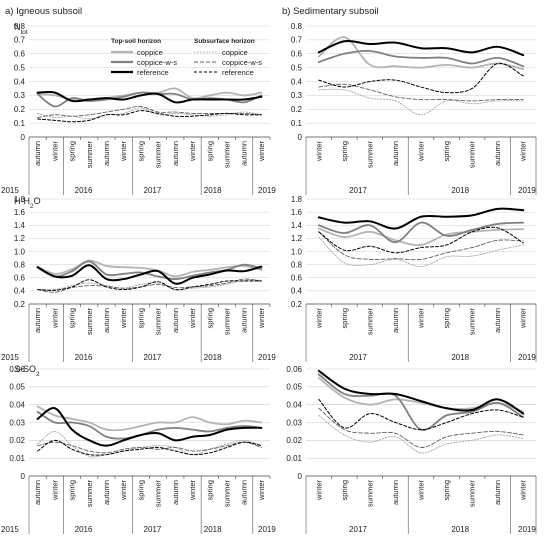 This screenshot has width=550, height=538. What do you see at coordinates (43, 11) in the screenshot?
I see `panel-title-igneous: a) Igneous subsoil` at bounding box center [43, 11].